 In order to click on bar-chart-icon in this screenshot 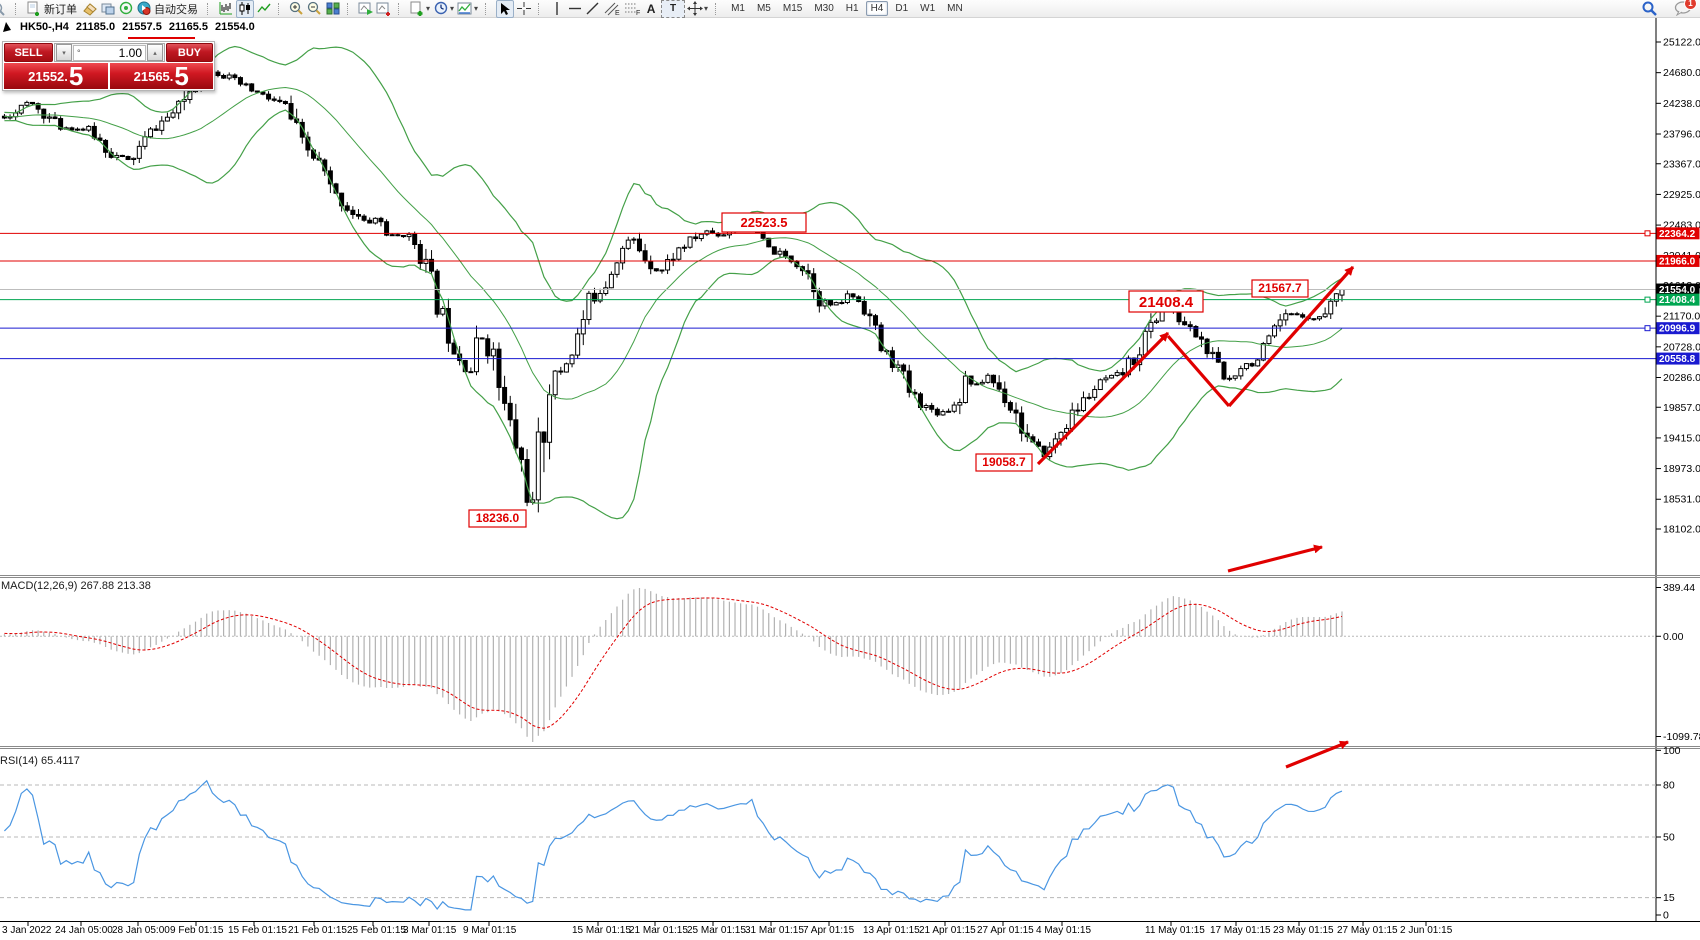, I will do `click(226, 9)`.